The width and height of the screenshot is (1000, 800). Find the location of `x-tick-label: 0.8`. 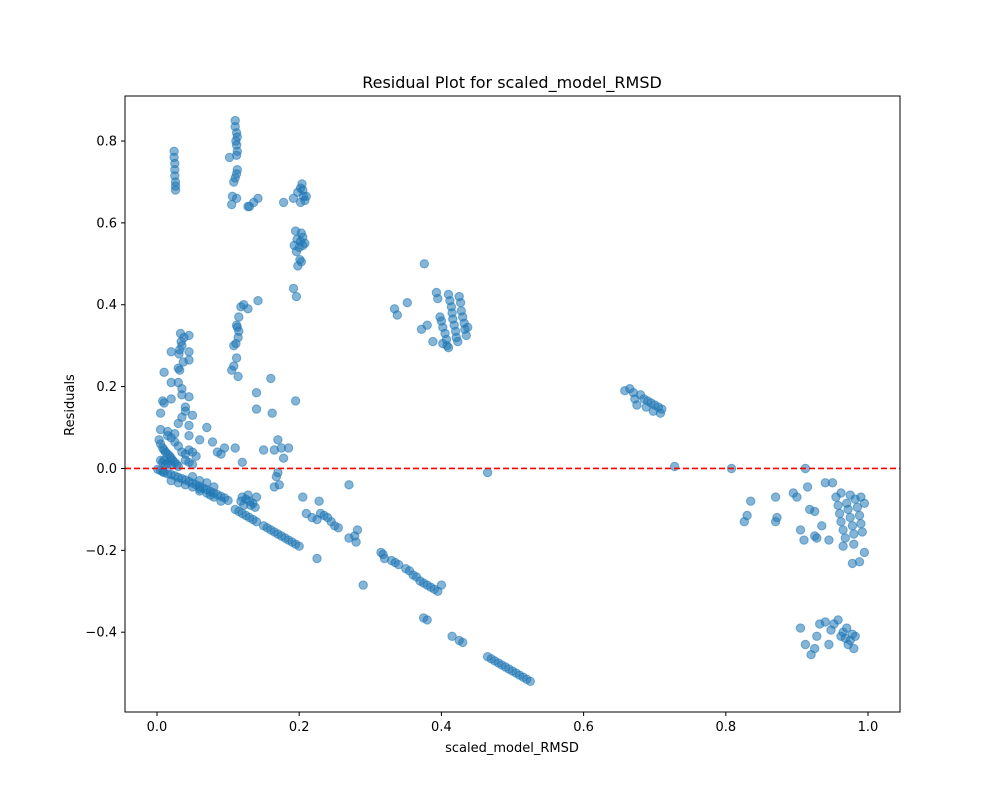

x-tick-label: 0.8 is located at coordinates (725, 727).